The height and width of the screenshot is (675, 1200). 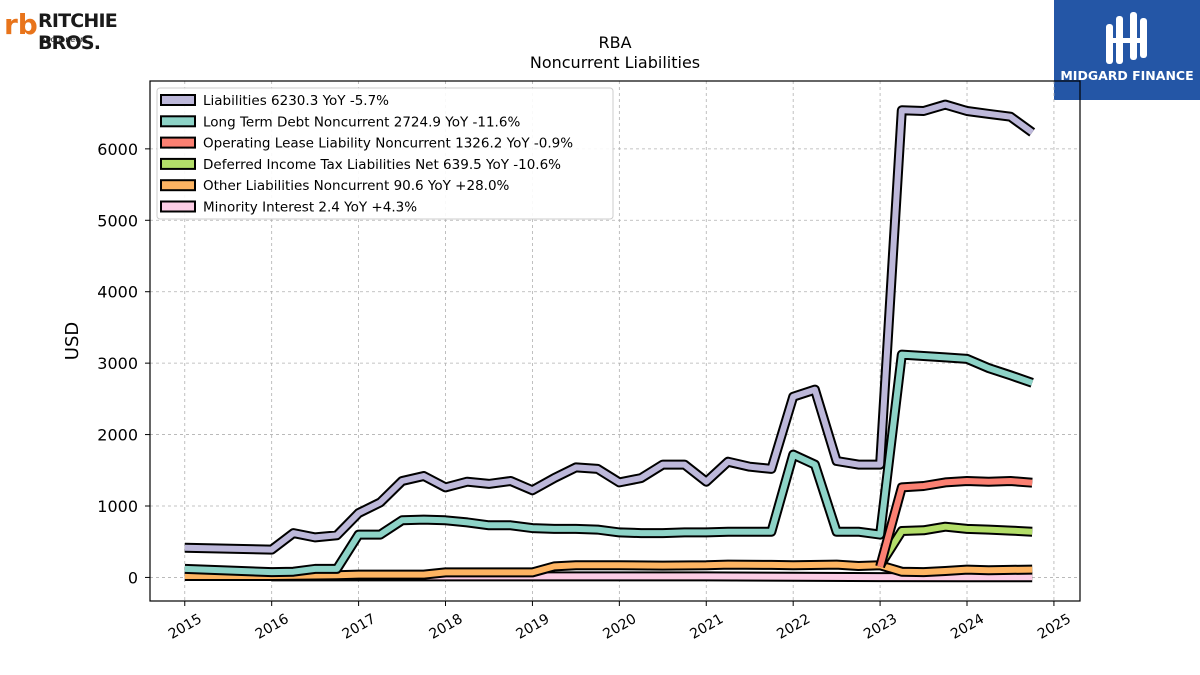 What do you see at coordinates (310, 208) in the screenshot?
I see `legend-label: Minority Interest 2.4 YoY +4.3%` at bounding box center [310, 208].